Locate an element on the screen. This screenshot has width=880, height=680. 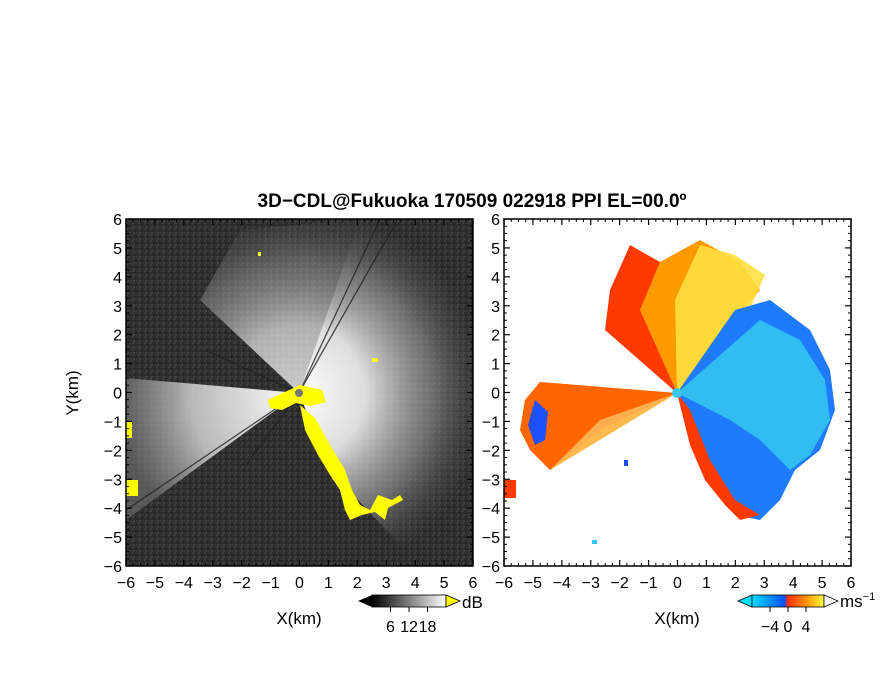
colorbar-tick-label: 6 is located at coordinates (390, 627).